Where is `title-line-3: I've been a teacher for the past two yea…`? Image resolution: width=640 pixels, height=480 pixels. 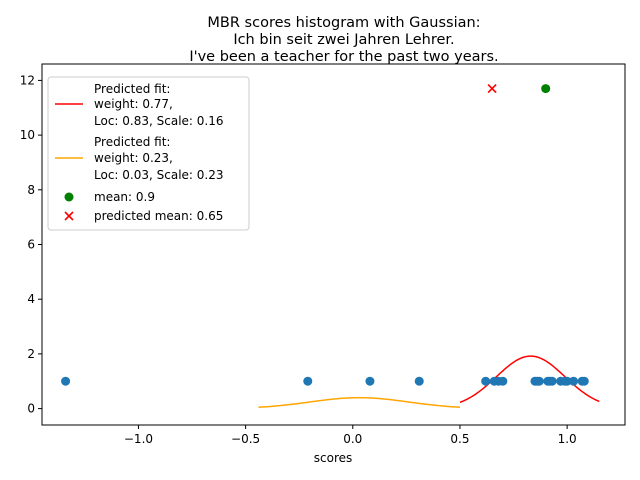
title-line-3: I've been a teacher for the past two yea… is located at coordinates (343, 57).